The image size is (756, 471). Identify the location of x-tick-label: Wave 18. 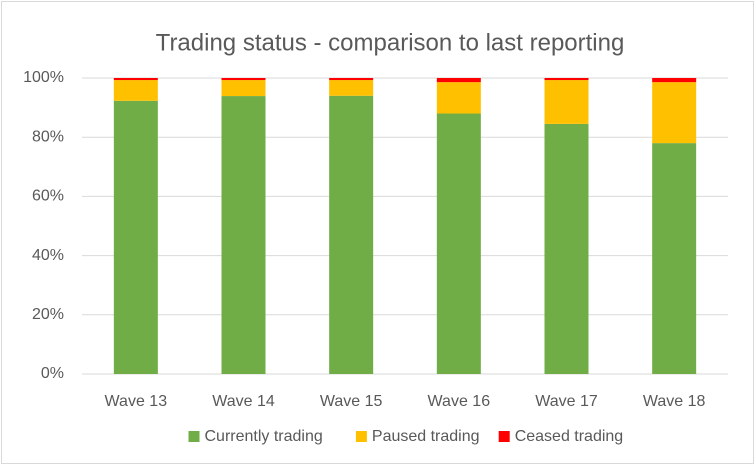
(674, 401).